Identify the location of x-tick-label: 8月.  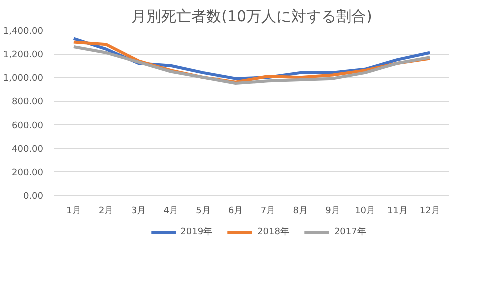
(300, 211).